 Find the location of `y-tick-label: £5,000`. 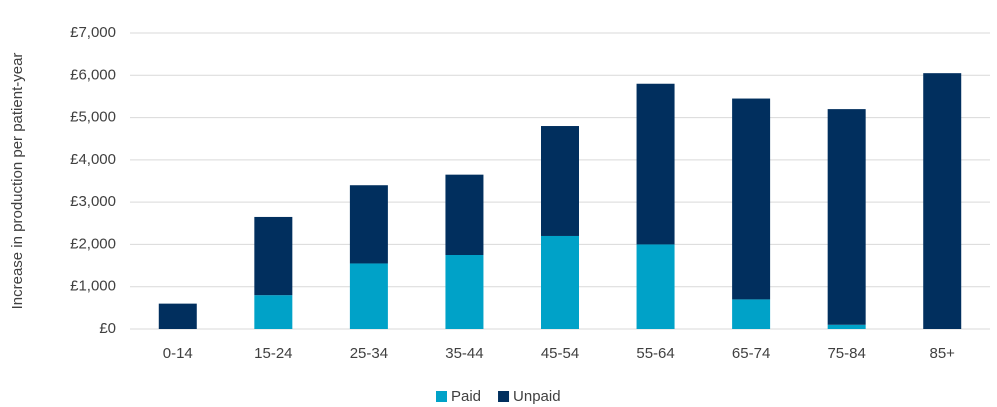

y-tick-label: £5,000 is located at coordinates (93, 117).